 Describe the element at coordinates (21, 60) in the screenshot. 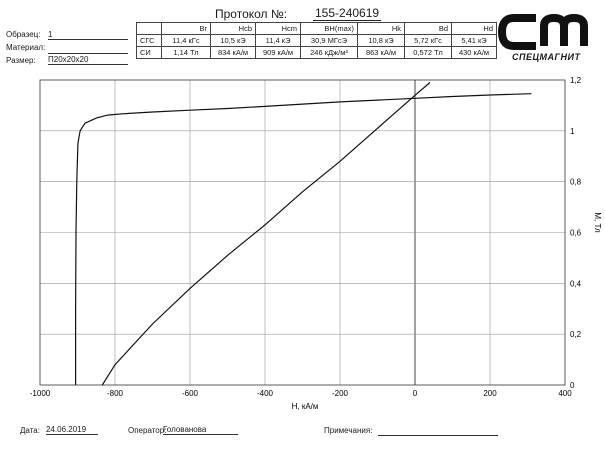

I see `size-label: Размер:` at that location.